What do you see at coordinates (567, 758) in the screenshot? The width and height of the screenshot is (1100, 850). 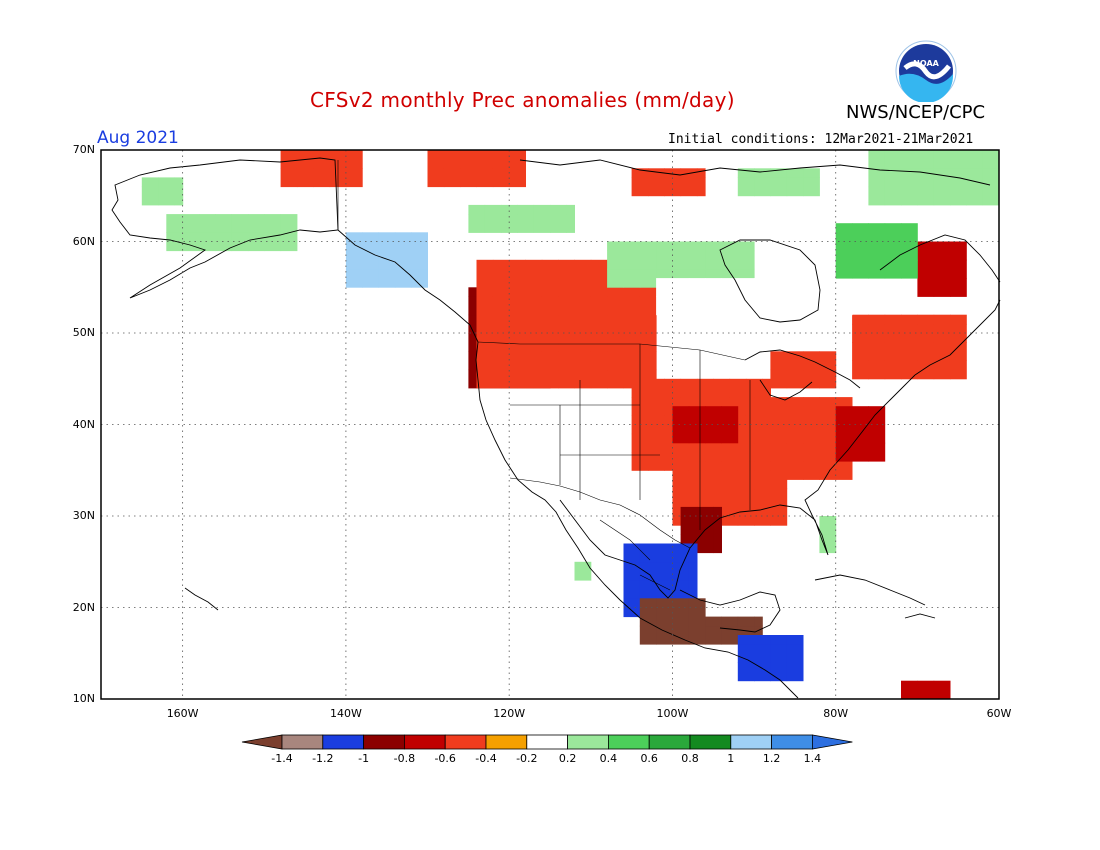 I see `legend-level-label: 0.2` at bounding box center [567, 758].